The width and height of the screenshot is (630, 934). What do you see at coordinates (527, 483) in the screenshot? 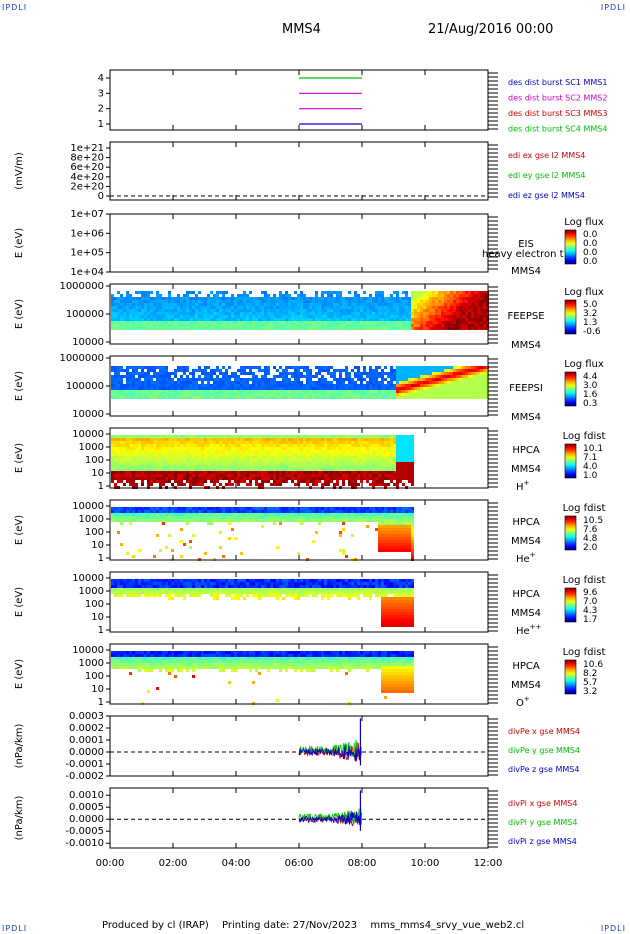
I see `species-charge: +` at bounding box center [527, 483].